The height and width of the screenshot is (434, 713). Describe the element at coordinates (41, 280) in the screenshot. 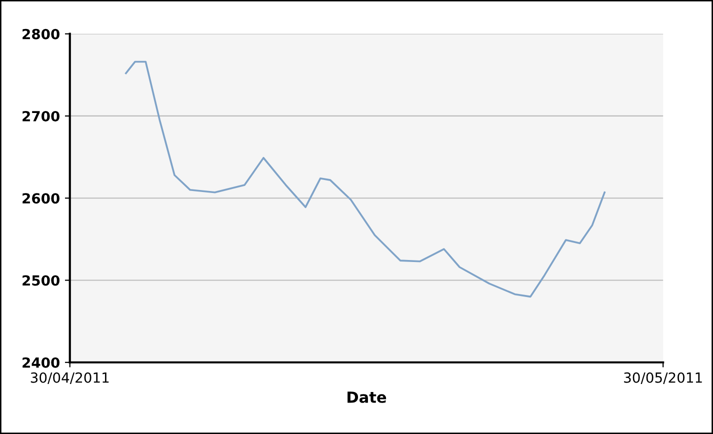

I see `y-tick-label: 2500` at that location.